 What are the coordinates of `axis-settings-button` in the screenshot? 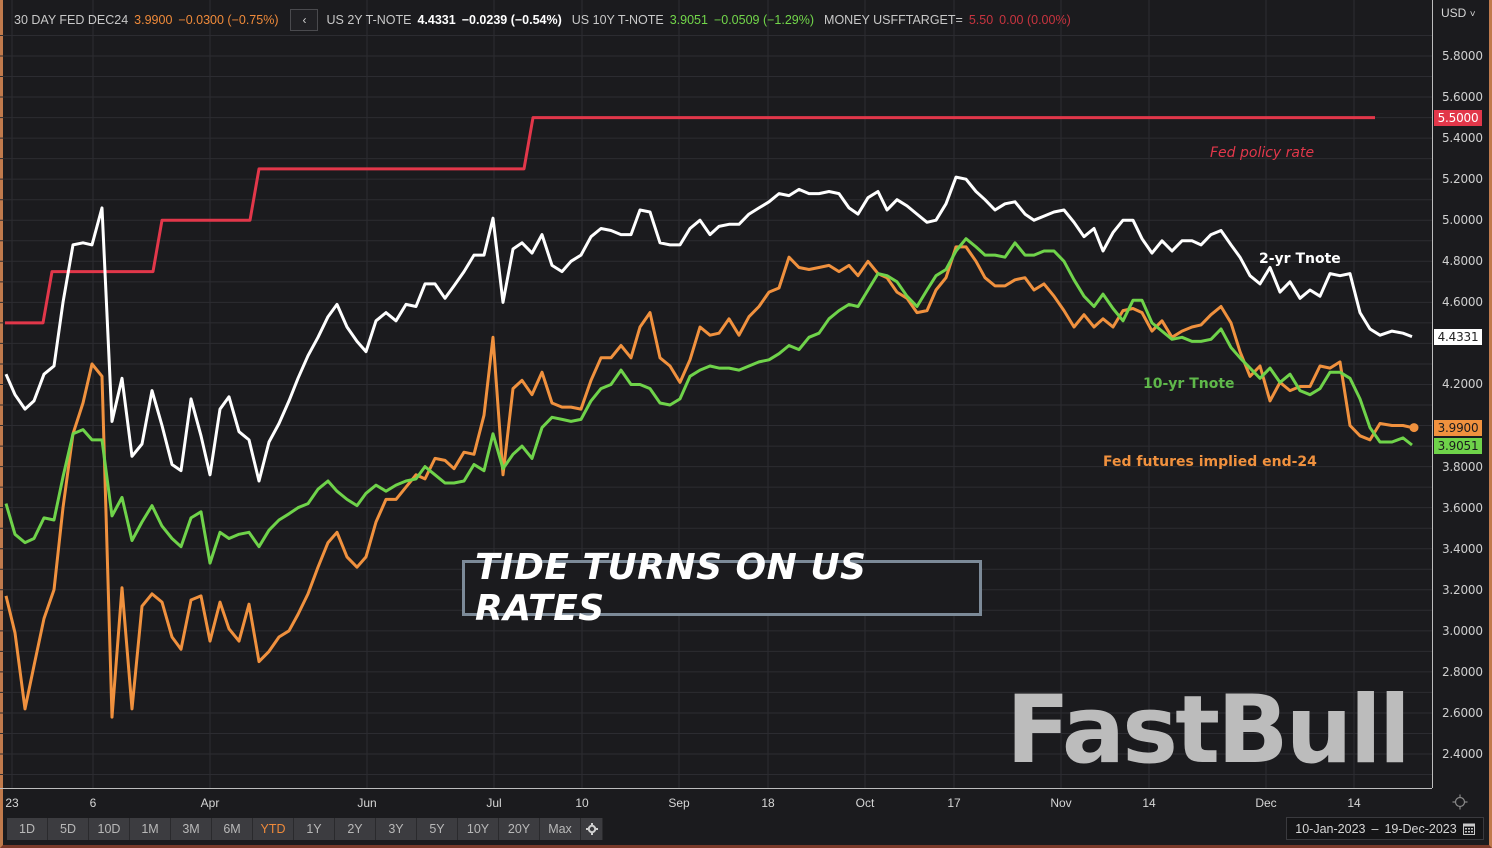 It's located at (1460, 802).